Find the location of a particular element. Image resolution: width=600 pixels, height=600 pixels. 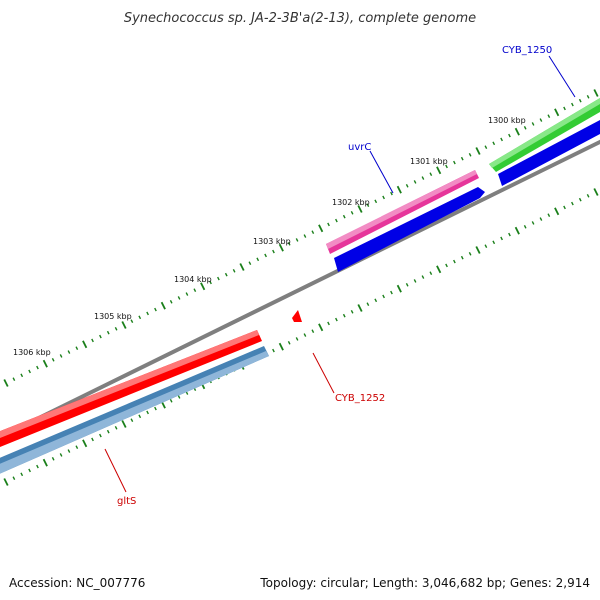

tick-label-1301: 1301 kbp is located at coordinates (429, 161).